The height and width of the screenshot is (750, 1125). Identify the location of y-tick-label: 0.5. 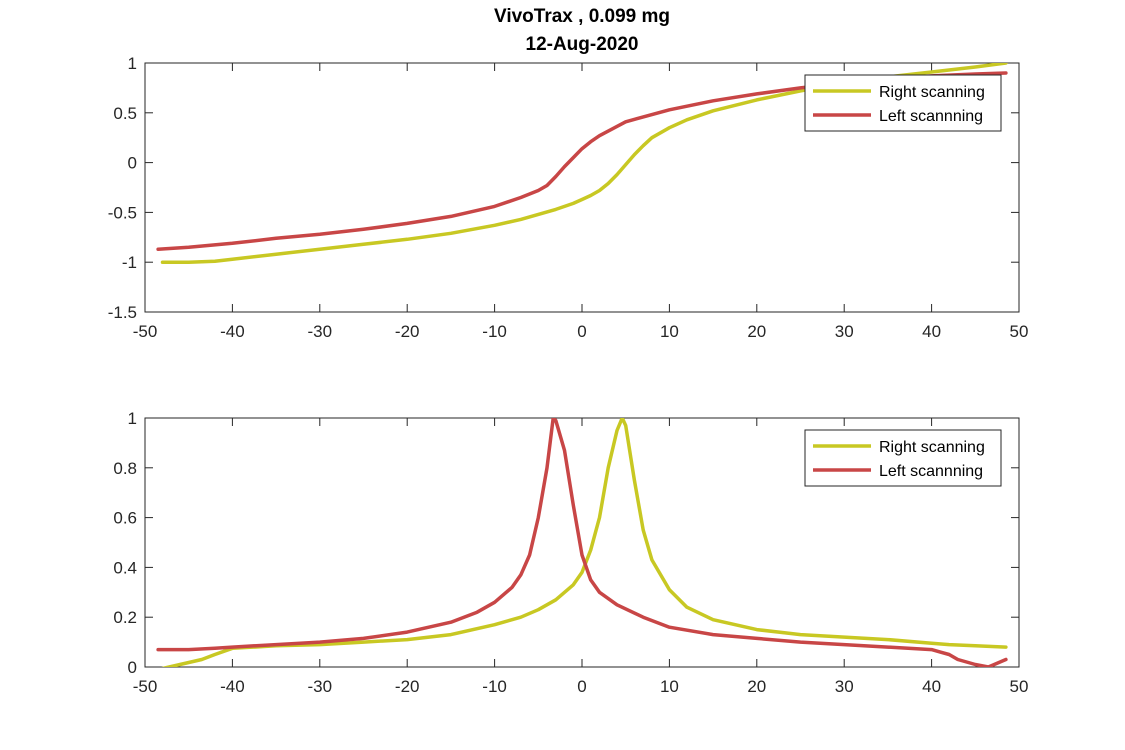
(125, 113).